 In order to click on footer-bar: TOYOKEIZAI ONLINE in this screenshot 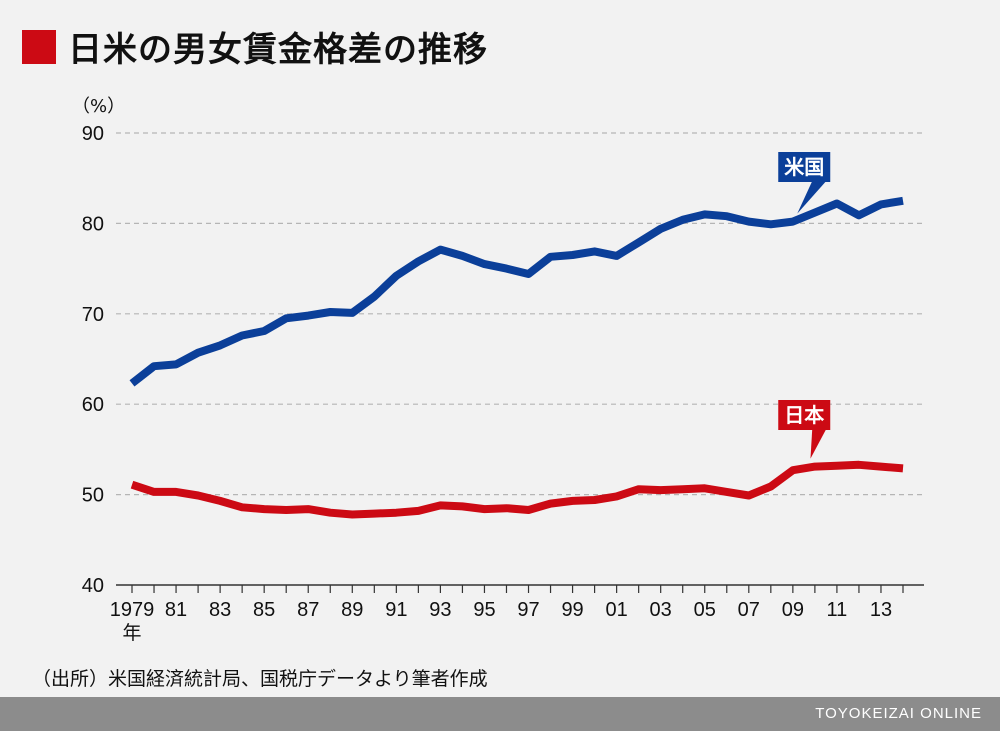, I will do `click(500, 714)`.